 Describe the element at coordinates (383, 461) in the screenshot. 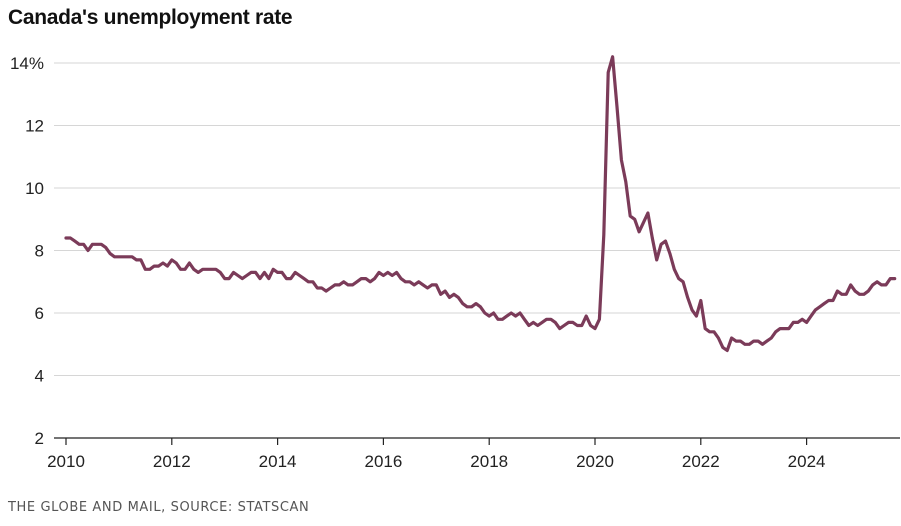

I see `x-tick-label: 2016` at that location.